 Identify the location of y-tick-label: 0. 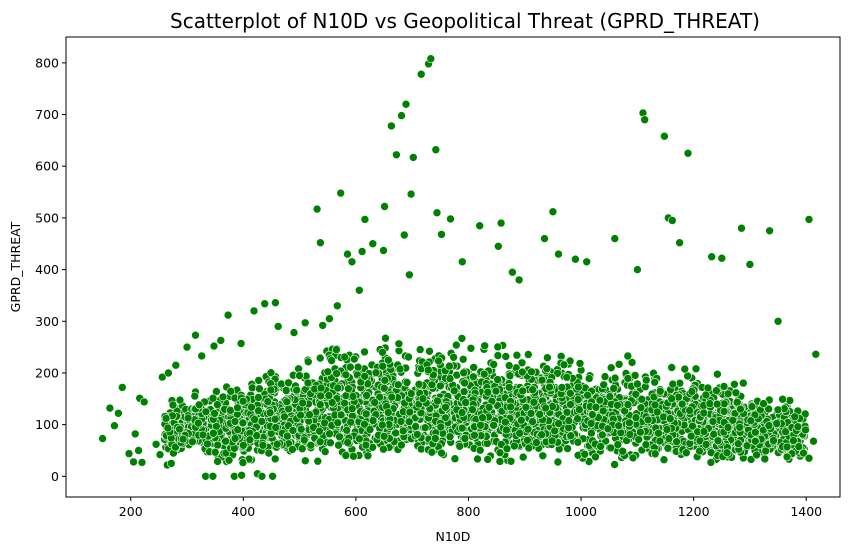
(55, 476).